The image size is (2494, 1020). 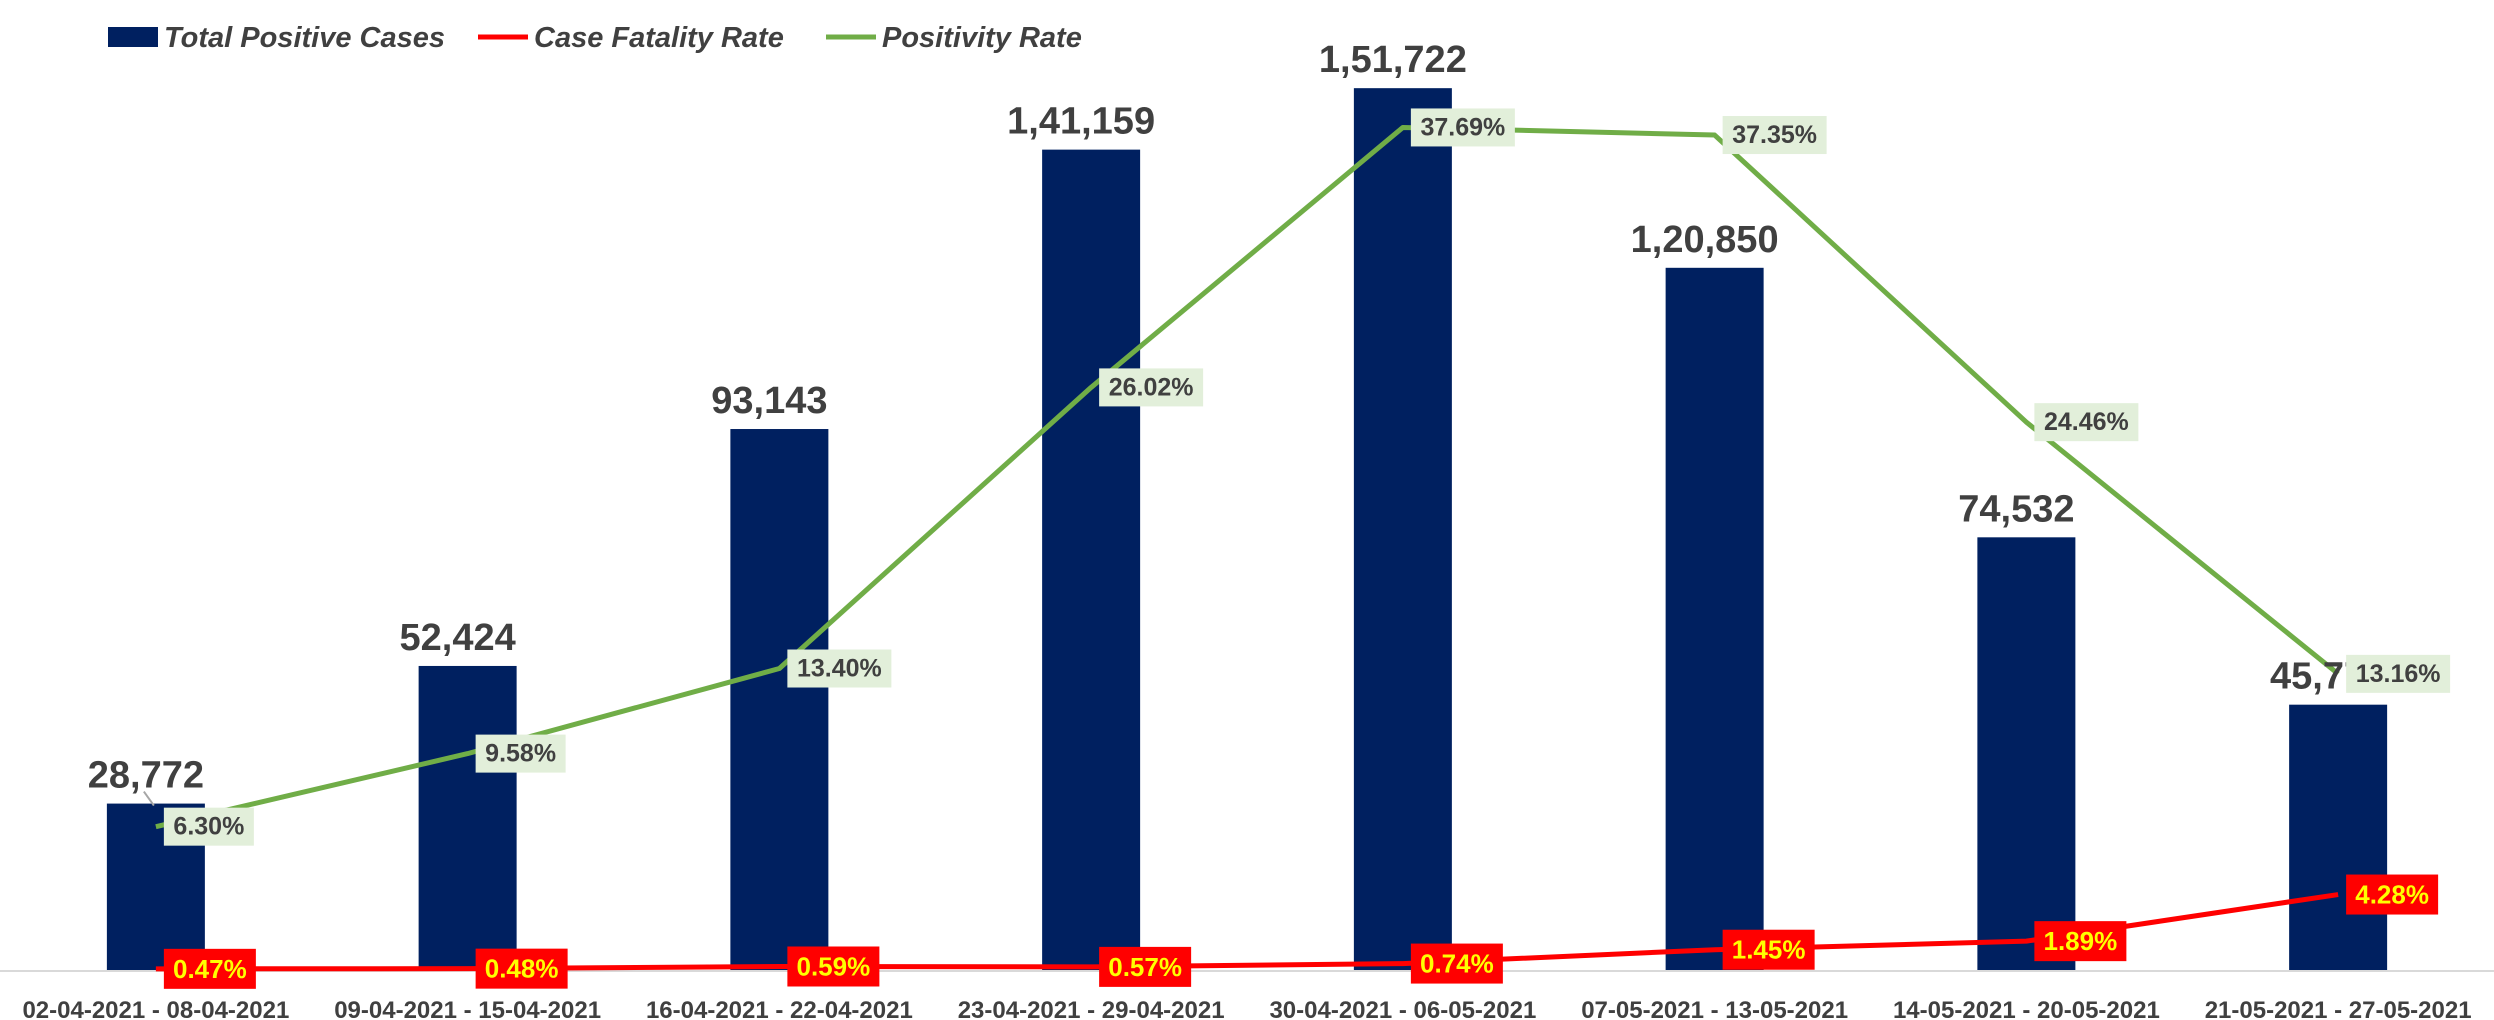 I want to click on legend-label-3: Positivity Rate, so click(x=982, y=38).